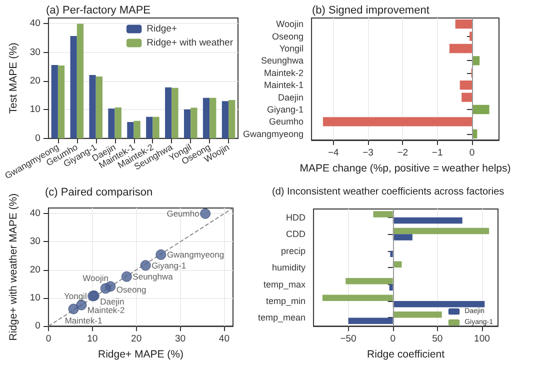 This screenshot has width=550, height=365. What do you see at coordinates (273, 133) in the screenshot?
I see `y-tick-label: Gwangmyeong` at bounding box center [273, 133].